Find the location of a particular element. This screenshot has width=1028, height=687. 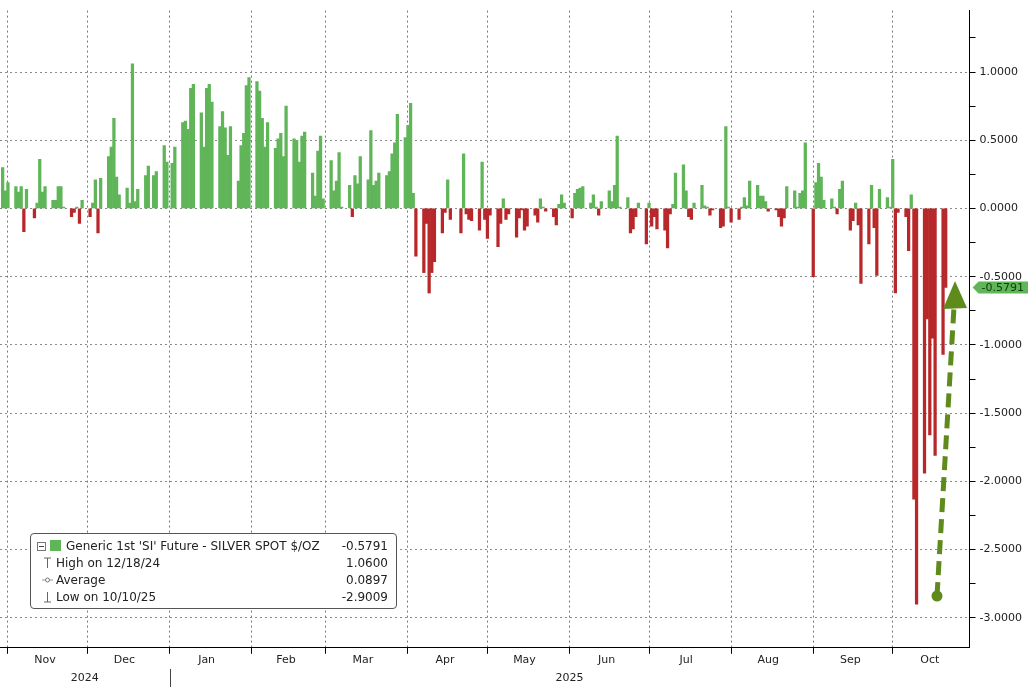

annotation: -0.5791 is located at coordinates (364, 545).